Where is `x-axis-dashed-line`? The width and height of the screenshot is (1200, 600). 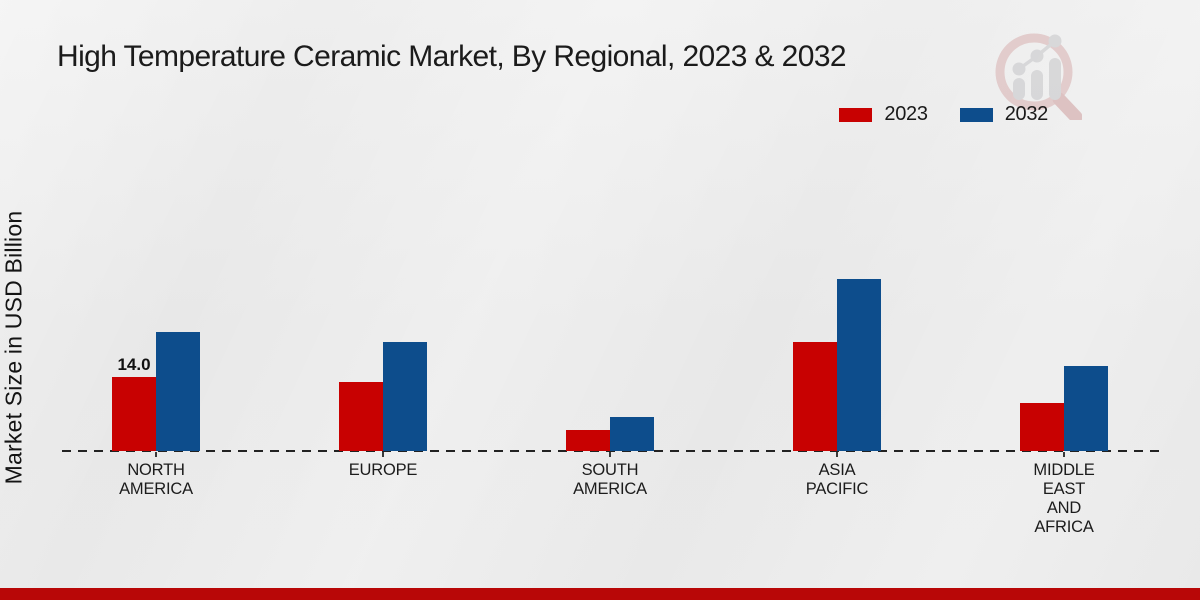
x-axis-dashed-line is located at coordinates (614, 451).